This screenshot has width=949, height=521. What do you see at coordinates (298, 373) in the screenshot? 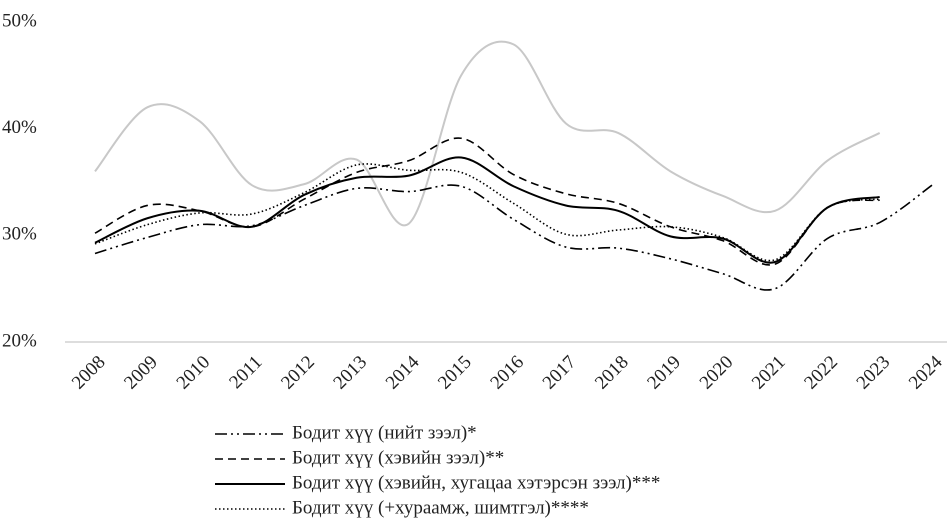
I see `x-tick-label: 2012` at bounding box center [298, 373].